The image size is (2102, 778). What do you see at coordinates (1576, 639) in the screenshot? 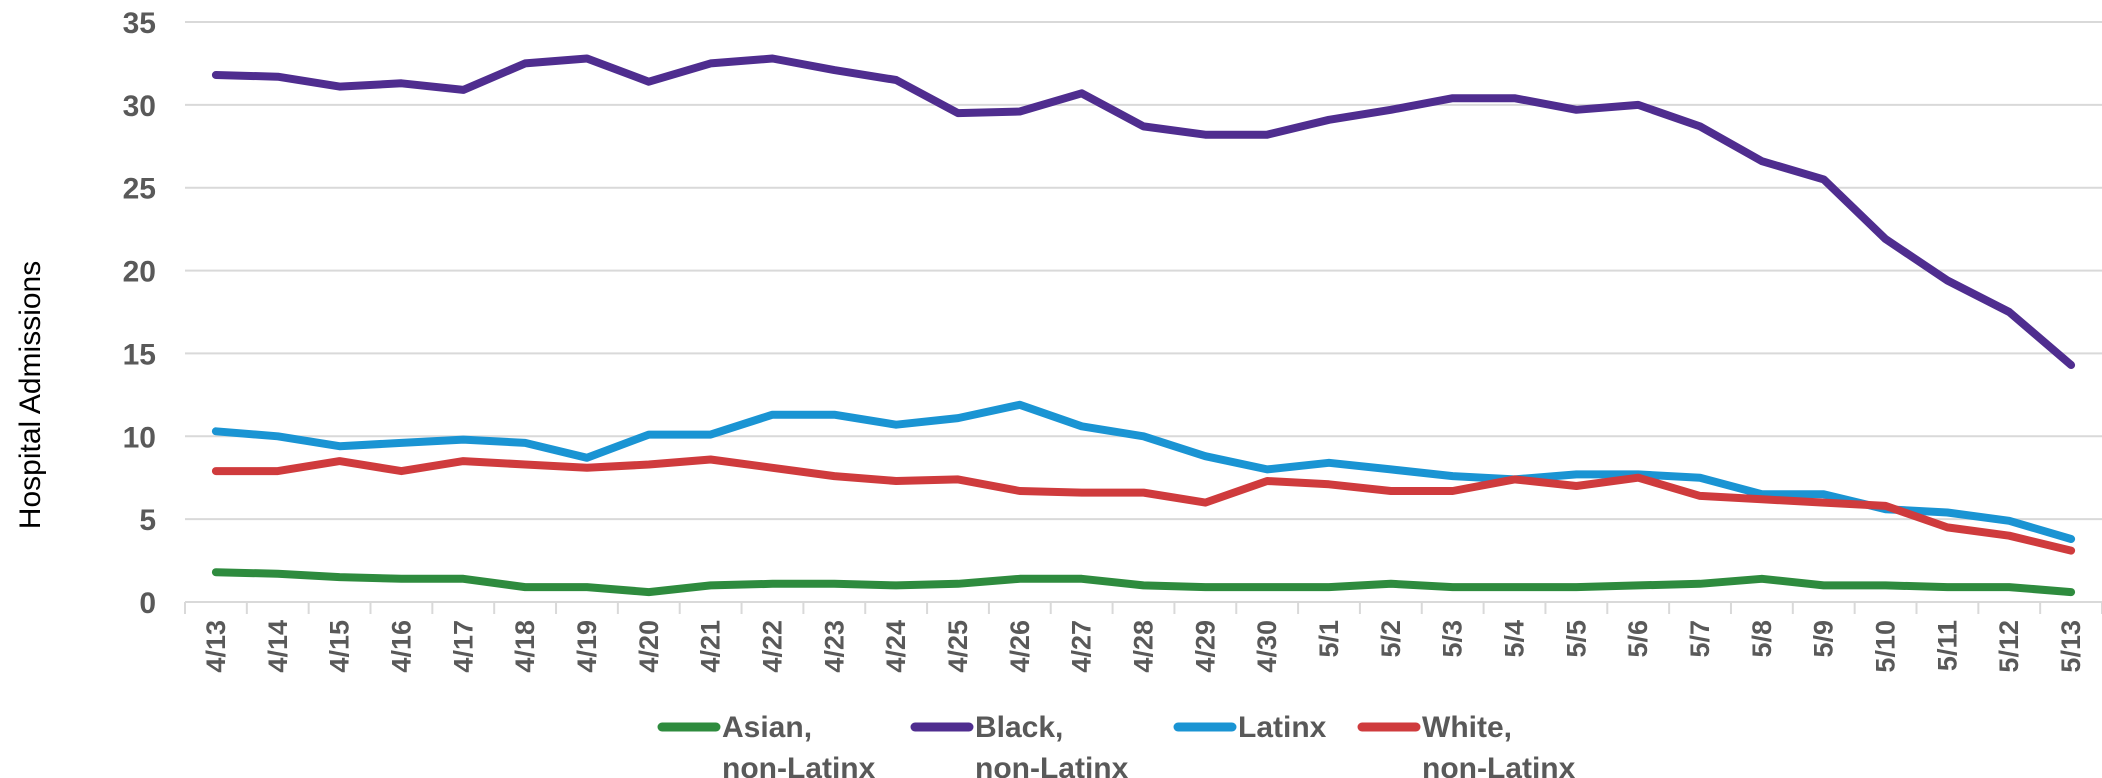
I see `x-tick-label: 5/5` at bounding box center [1576, 639].